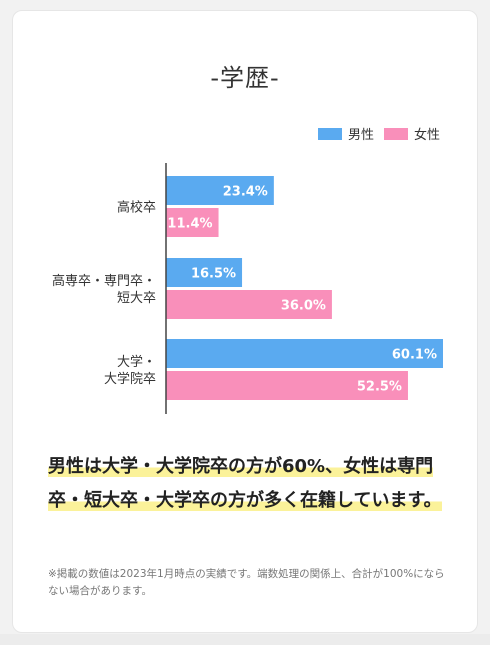 Image resolution: width=490 pixels, height=645 pixels. What do you see at coordinates (213, 274) in the screenshot?
I see `bar-value-label: 16.5%` at bounding box center [213, 274].